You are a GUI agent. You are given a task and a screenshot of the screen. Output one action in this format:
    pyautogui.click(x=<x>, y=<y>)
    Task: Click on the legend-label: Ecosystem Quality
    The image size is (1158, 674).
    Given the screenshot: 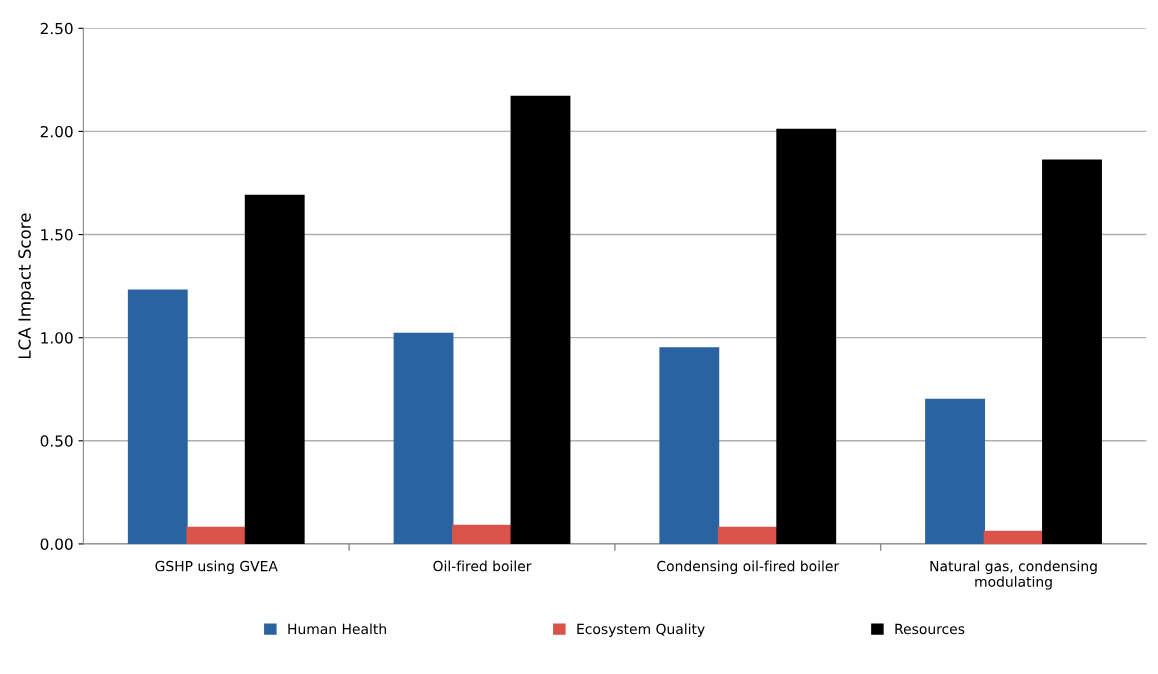 What is the action you would take?
    pyautogui.click(x=641, y=630)
    